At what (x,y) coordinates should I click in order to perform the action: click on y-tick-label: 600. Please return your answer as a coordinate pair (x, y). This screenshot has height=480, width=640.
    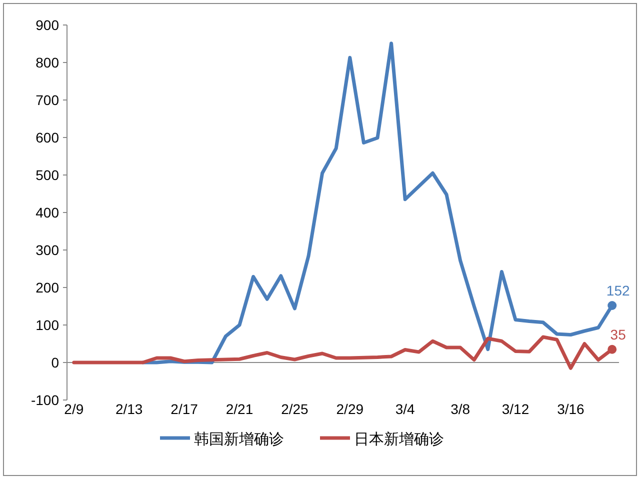
    Looking at the image, I should click on (48, 138).